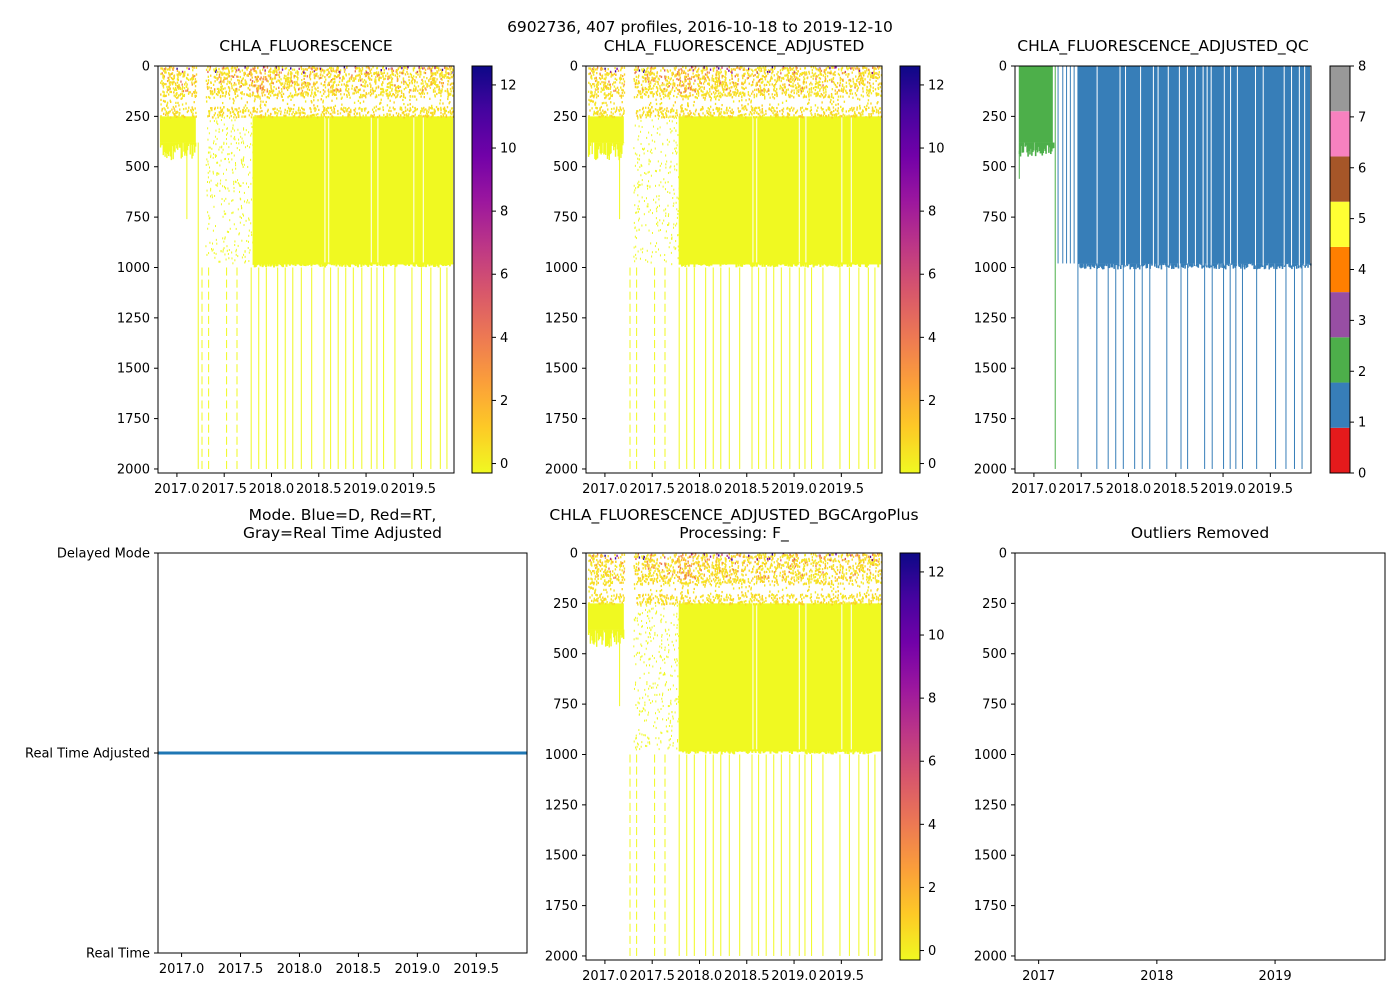  What do you see at coordinates (146, 67) in the screenshot?
I see `y-tick-label: 0` at bounding box center [146, 67].